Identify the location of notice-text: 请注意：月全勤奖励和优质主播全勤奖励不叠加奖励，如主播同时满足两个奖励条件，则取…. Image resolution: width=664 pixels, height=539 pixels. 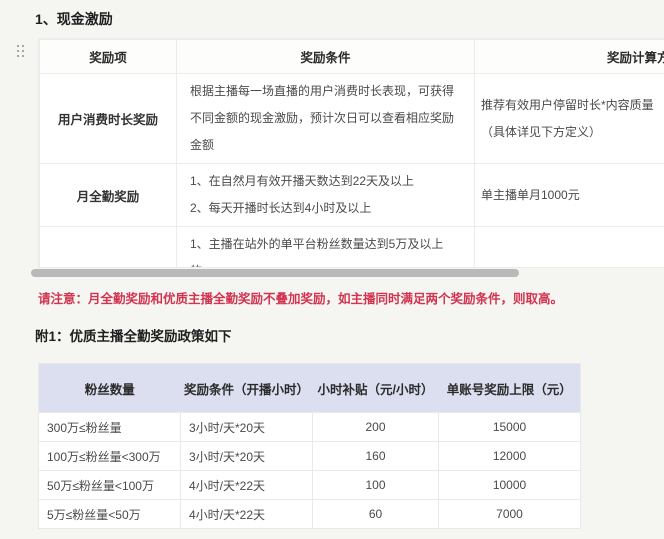
(301, 299).